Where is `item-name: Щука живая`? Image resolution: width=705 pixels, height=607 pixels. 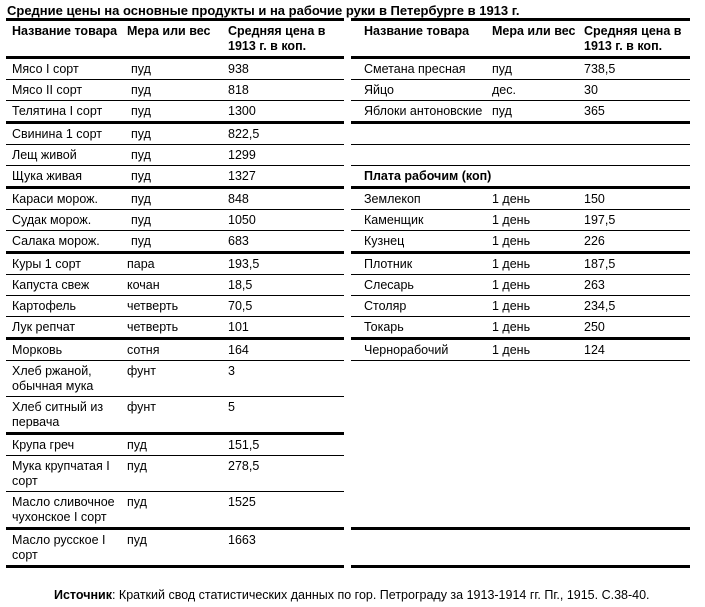
item-name: Щука живая is located at coordinates (66, 177).